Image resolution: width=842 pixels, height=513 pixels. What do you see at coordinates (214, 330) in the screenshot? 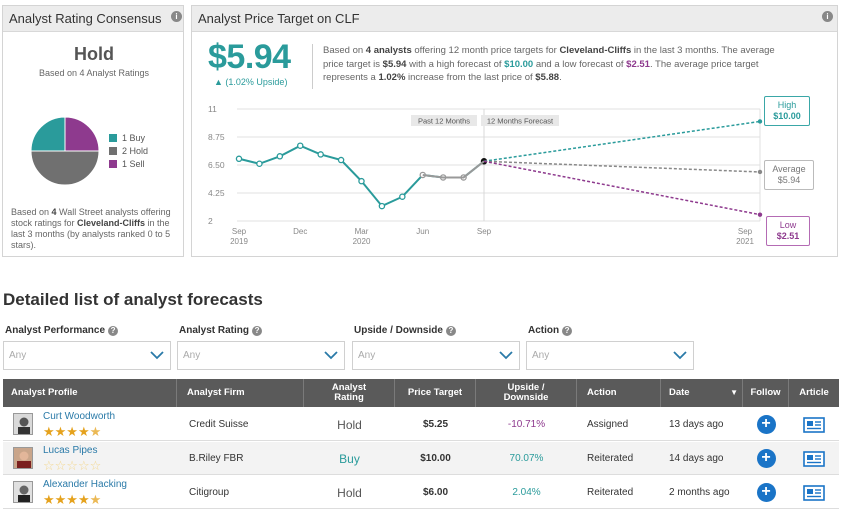
I see `filter-label-text: Analyst Rating` at bounding box center [214, 330].